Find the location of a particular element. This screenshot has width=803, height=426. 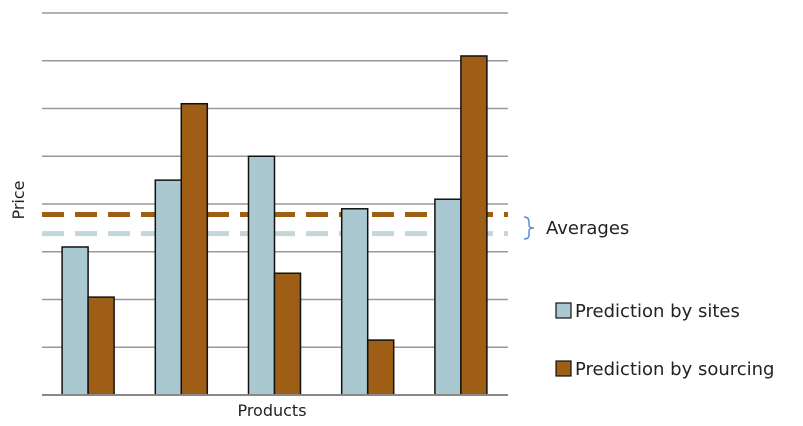

averages-brace is located at coordinates (529, 228).